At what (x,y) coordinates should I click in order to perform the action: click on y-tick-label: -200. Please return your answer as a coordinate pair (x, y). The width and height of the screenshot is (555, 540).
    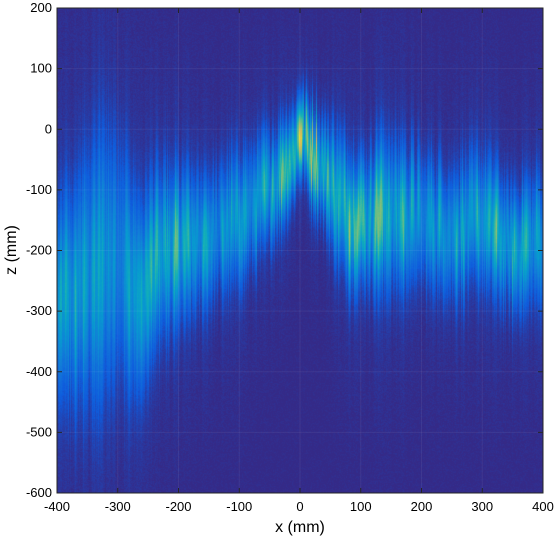
    Looking at the image, I should click on (39, 250).